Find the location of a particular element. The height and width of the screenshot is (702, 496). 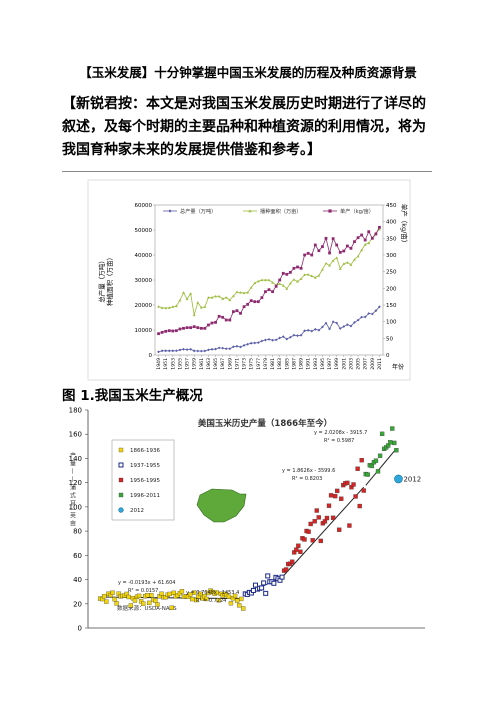

y2-tick-label: 450 is located at coordinates (391, 206).